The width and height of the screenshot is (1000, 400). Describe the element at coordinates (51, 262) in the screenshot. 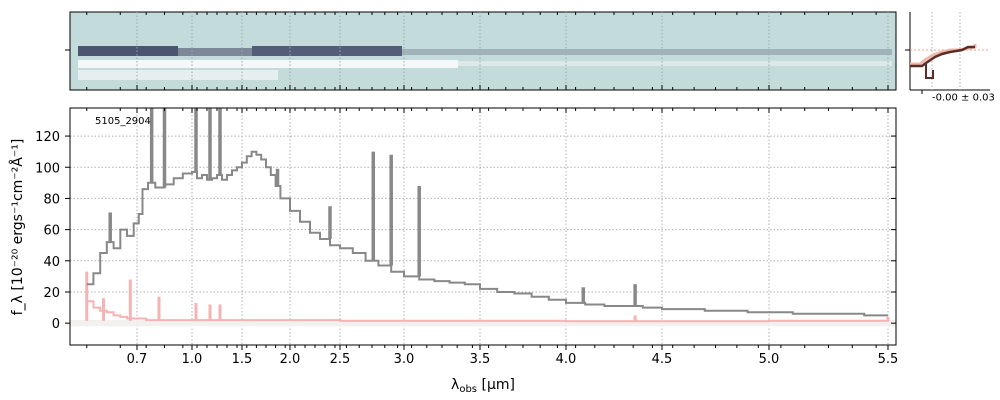

I see `y-tick-label: 40` at that location.